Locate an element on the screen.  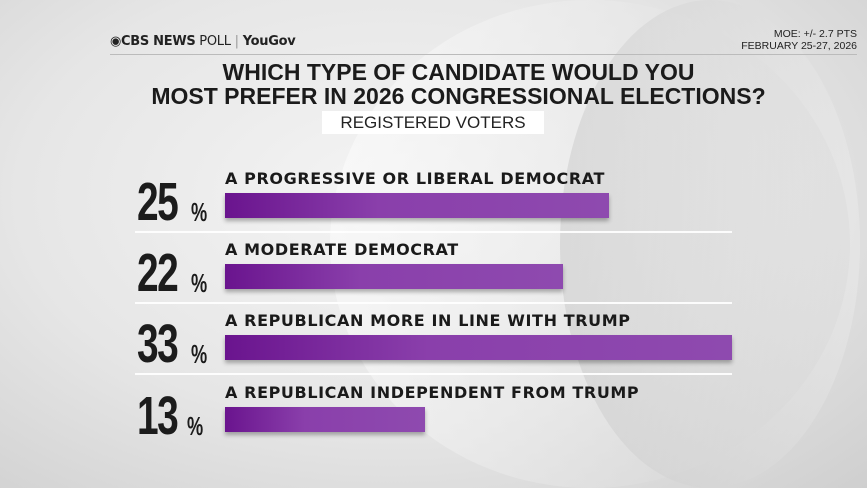
margin-of-error: MOE: +/- 2.7 PTS is located at coordinates (815, 34).